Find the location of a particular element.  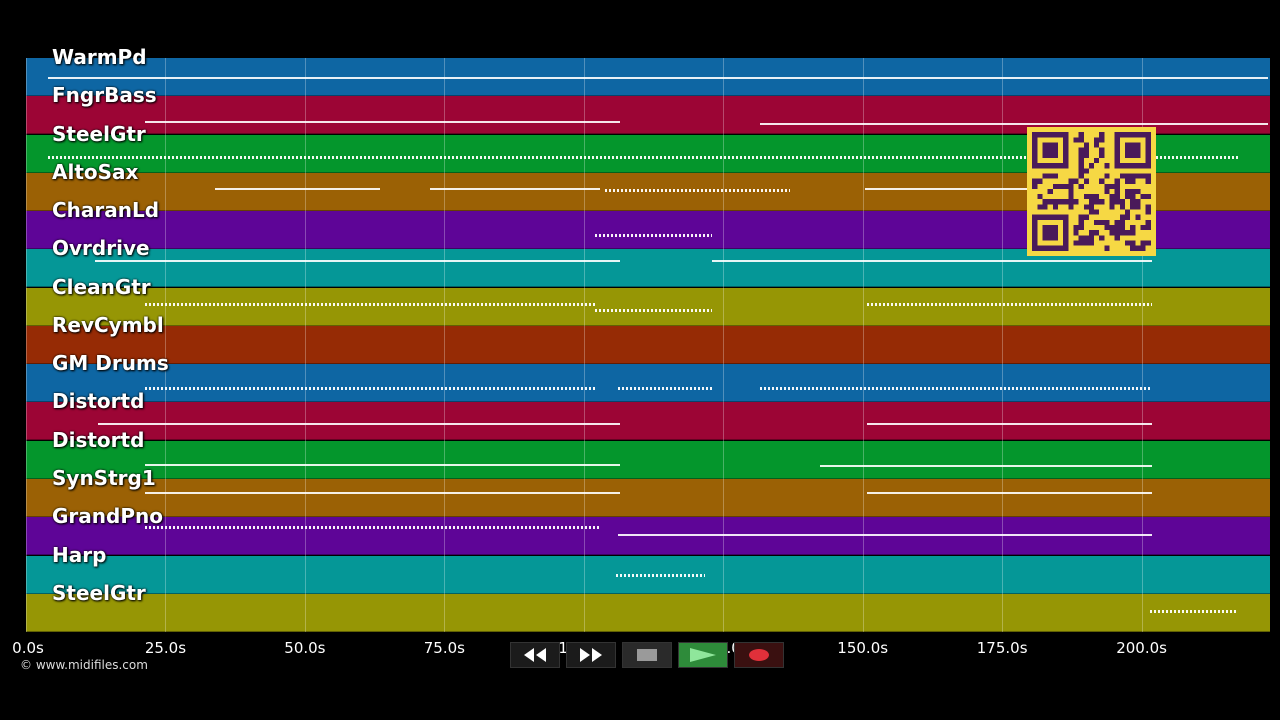

track-label: CleanGtr is located at coordinates (101, 286).